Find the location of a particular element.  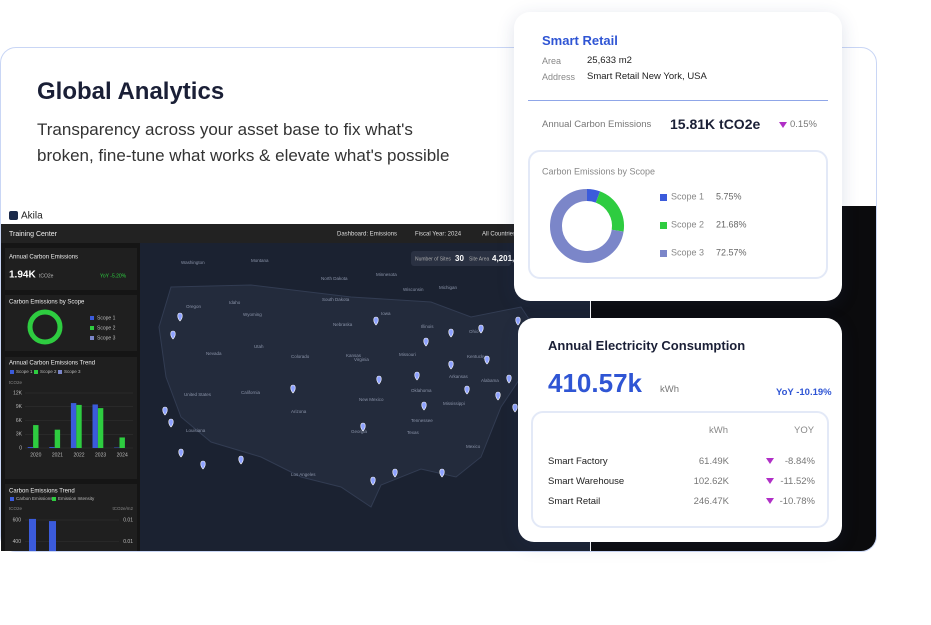

nav-bar is located at coordinates (295, 233).